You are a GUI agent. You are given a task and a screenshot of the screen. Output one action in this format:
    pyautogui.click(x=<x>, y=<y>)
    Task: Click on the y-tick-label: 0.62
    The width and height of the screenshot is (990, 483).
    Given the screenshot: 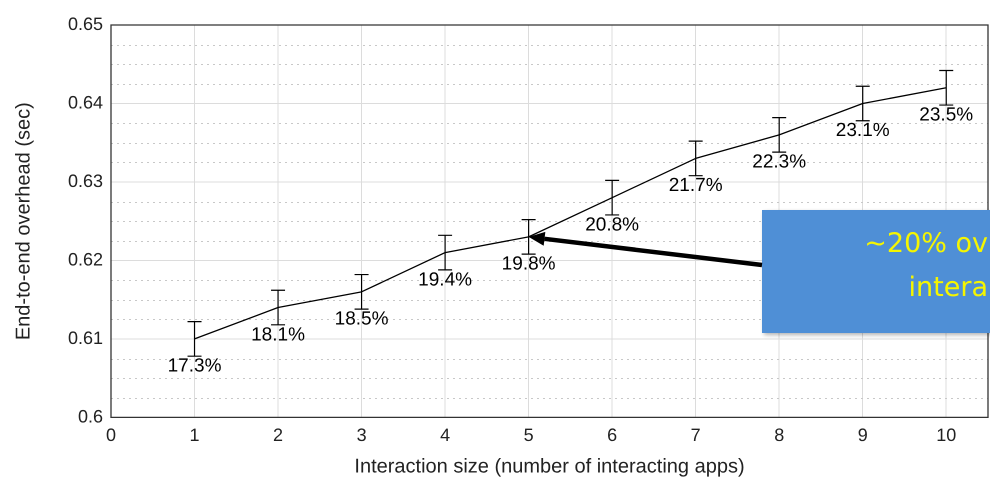 What is the action you would take?
    pyautogui.click(x=85, y=259)
    